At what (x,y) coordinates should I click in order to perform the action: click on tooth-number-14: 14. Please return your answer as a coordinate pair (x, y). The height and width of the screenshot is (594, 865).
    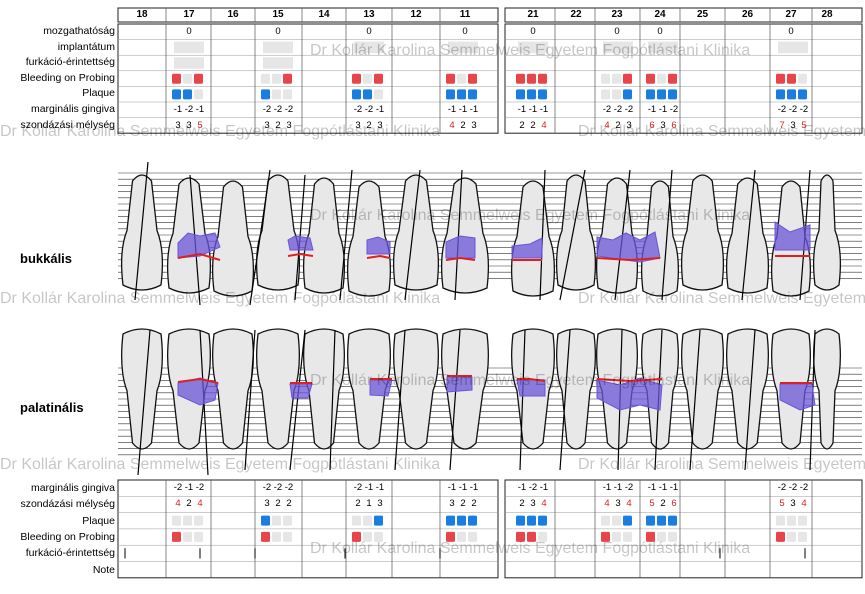
    Looking at the image, I should click on (324, 14).